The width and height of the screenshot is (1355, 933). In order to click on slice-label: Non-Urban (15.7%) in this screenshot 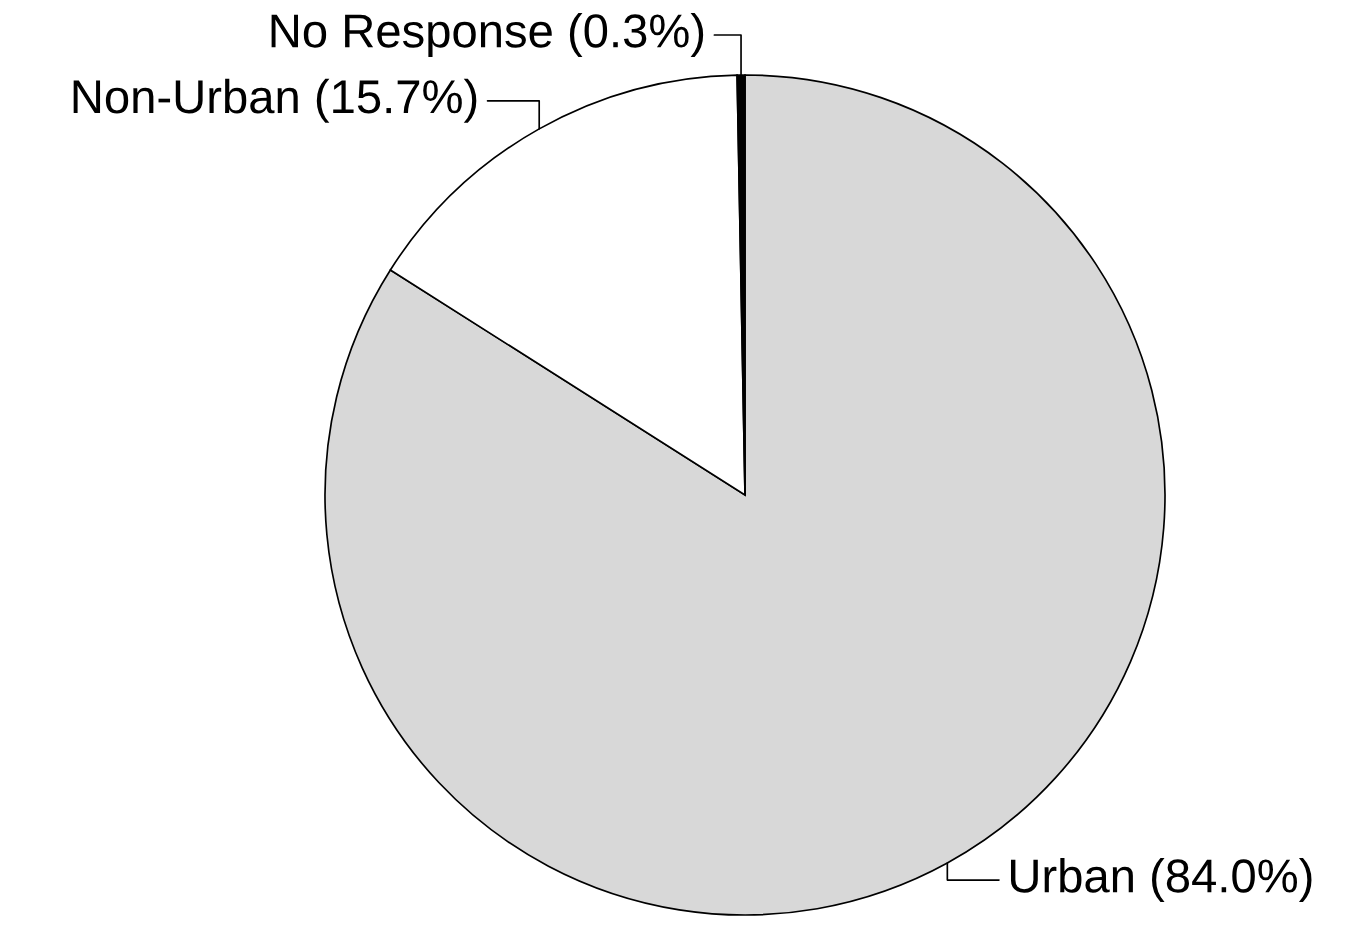, I will do `click(275, 100)`.